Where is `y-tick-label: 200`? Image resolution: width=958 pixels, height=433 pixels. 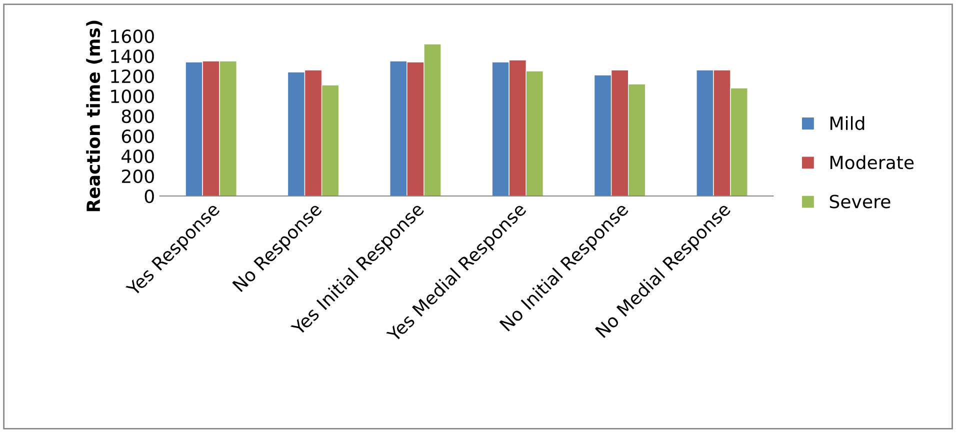 y-tick-label: 200 is located at coordinates (138, 176).